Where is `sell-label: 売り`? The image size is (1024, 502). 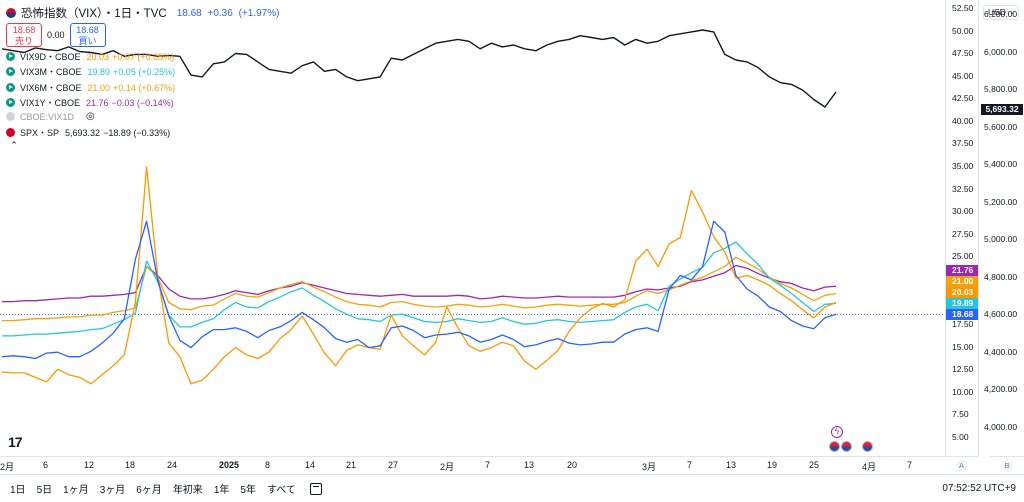
sell-label: 売り is located at coordinates (23, 41).